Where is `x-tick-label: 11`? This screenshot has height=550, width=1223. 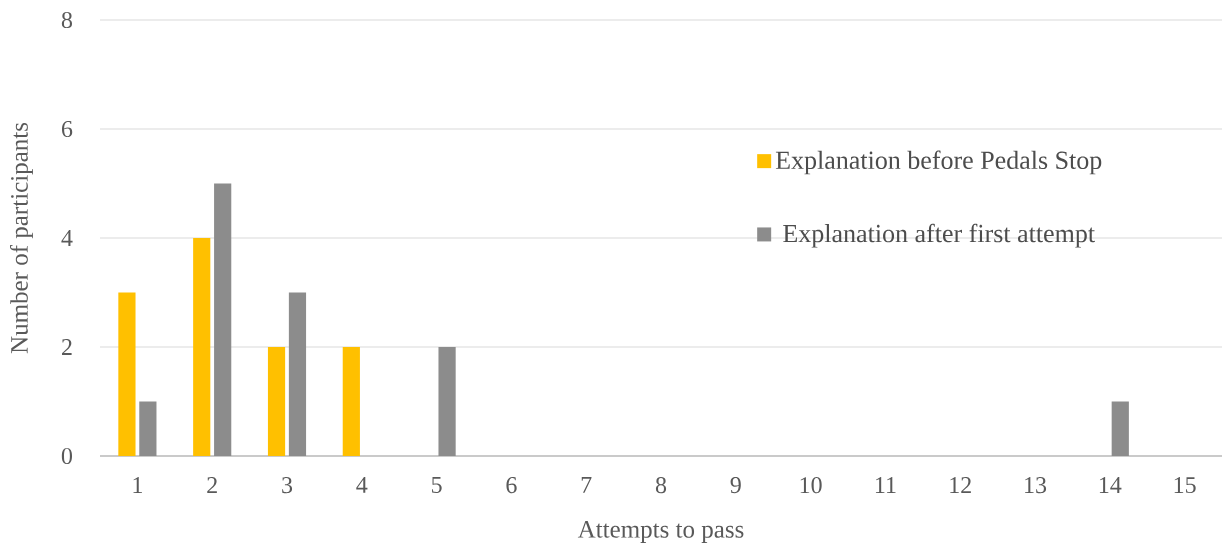 x-tick-label: 11 is located at coordinates (885, 485).